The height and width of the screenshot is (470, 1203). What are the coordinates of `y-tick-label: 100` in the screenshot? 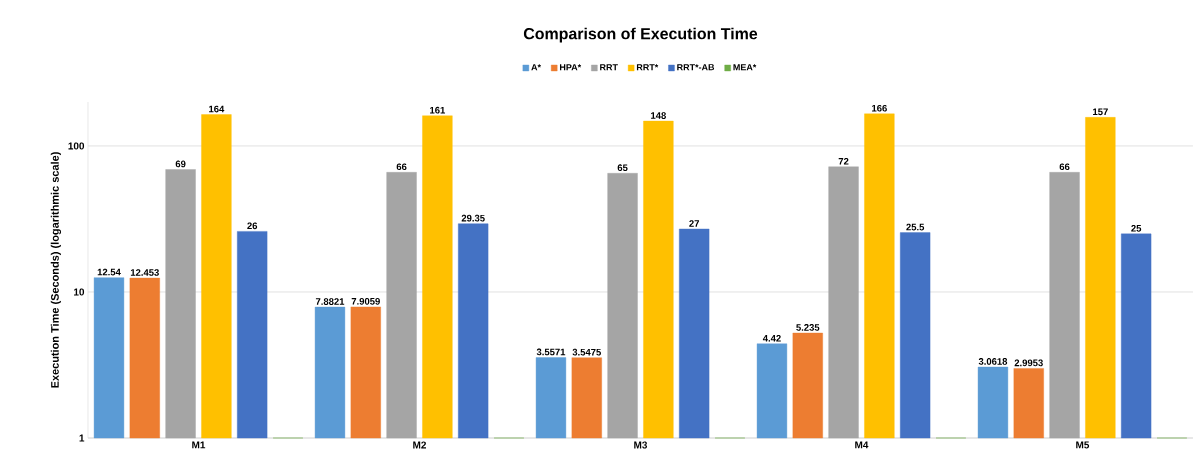 It's located at (76, 146).